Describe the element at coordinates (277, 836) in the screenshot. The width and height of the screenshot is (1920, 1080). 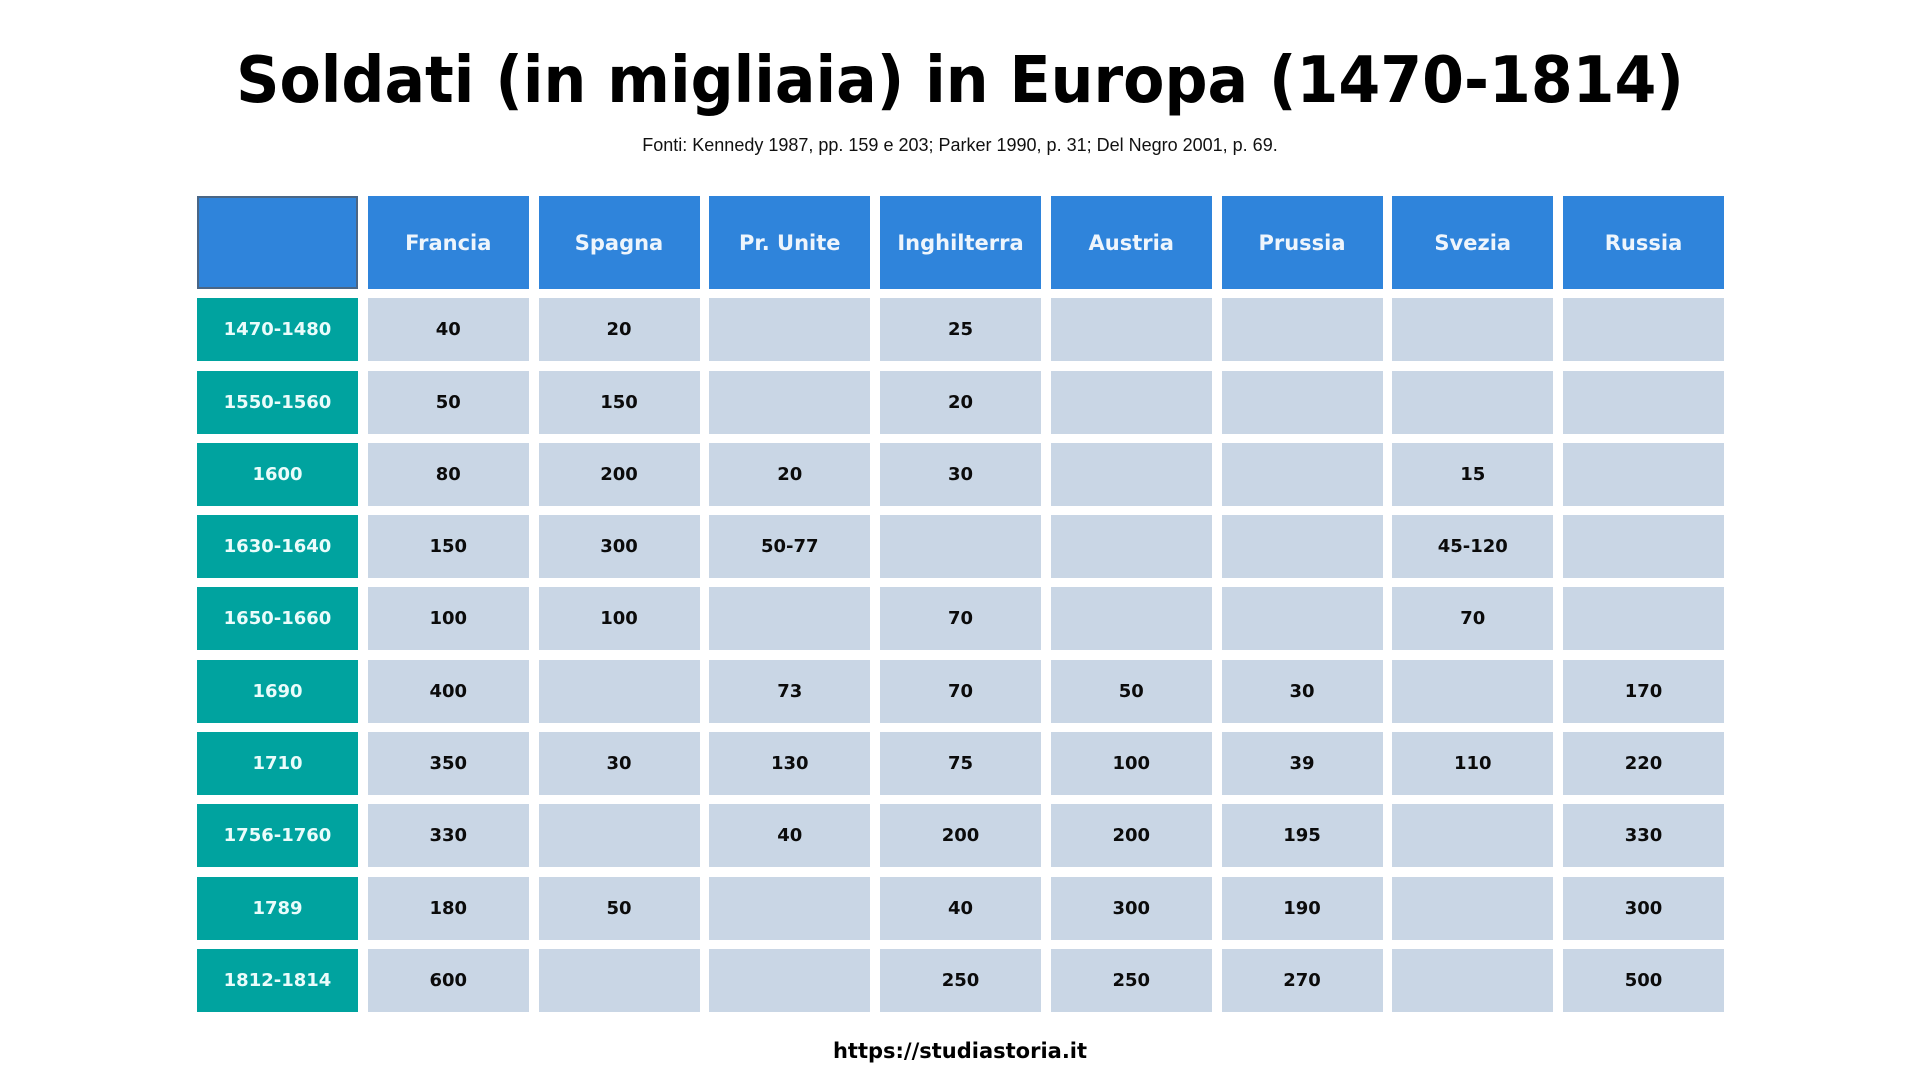
I see `row-header-period: 1756-1760` at that location.